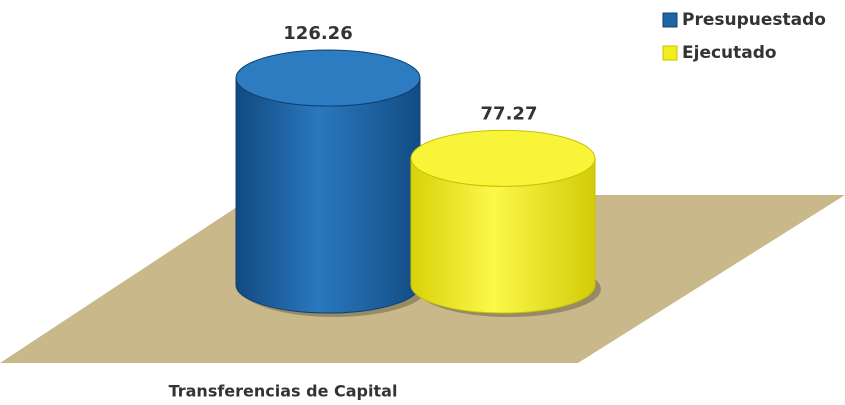 The height and width of the screenshot is (405, 845). I want to click on category-label: Transferencias de Capital, so click(283, 391).